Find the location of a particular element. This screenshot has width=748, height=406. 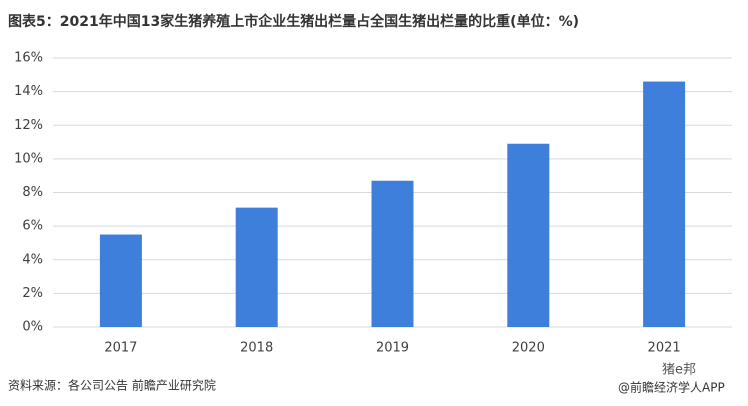

y-tick-label: 2% is located at coordinates (32, 293).